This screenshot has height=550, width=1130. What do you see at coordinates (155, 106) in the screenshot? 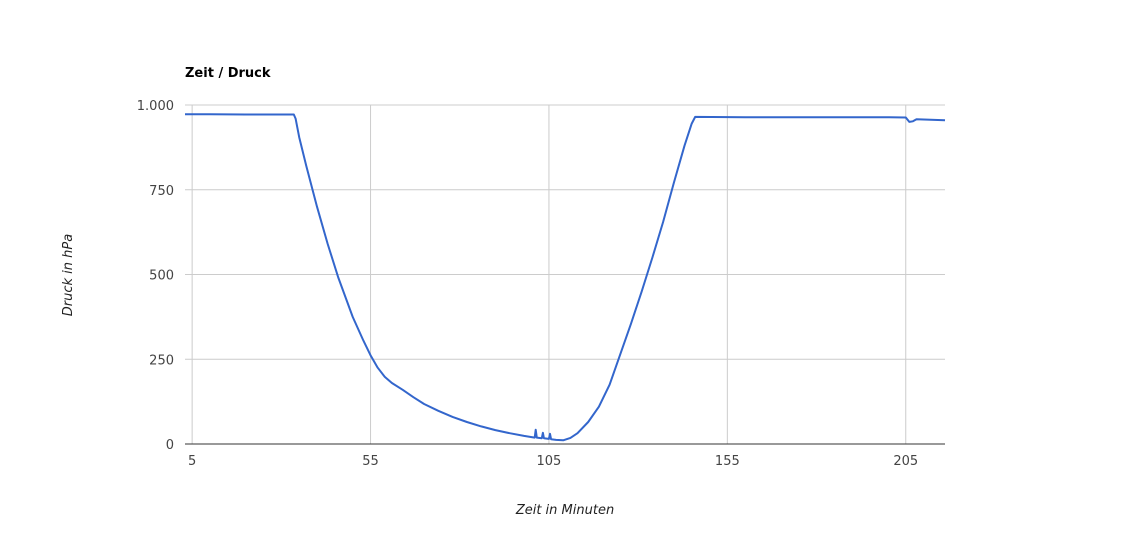
I see `y-tick-label: 1.000` at bounding box center [155, 106].